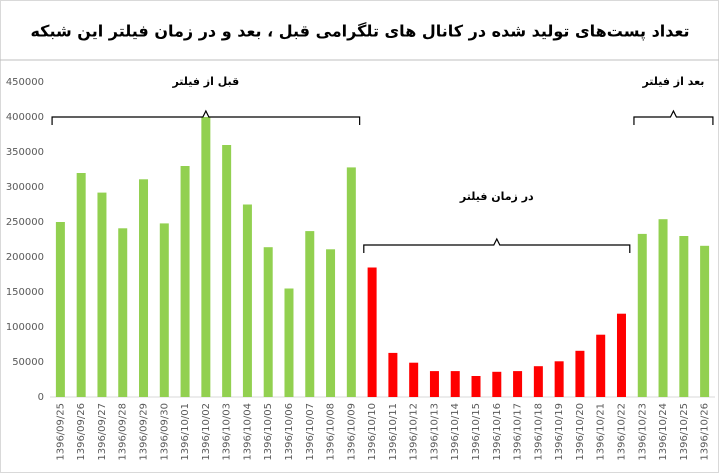 The width and height of the screenshot is (719, 473). What do you see at coordinates (25, 152) in the screenshot?
I see `y-tick-label: 350000` at bounding box center [25, 152].